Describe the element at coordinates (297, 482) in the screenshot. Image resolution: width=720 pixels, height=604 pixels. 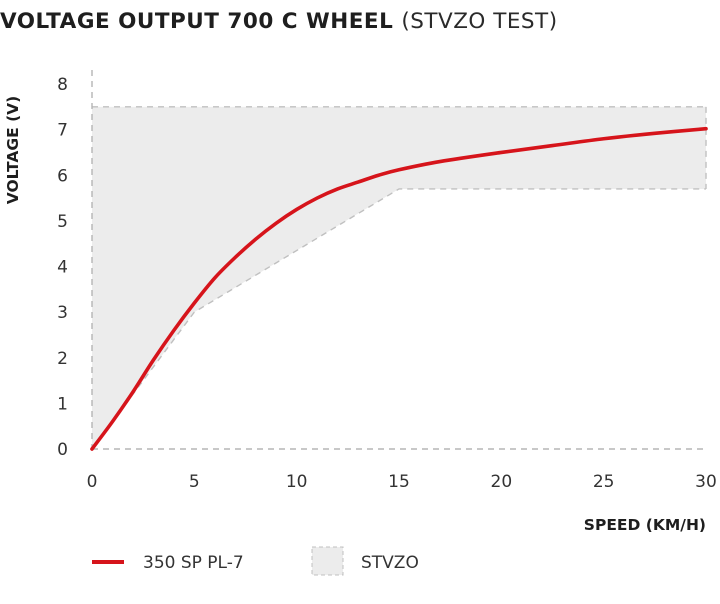
I see `x-tick-label: 10` at that location.